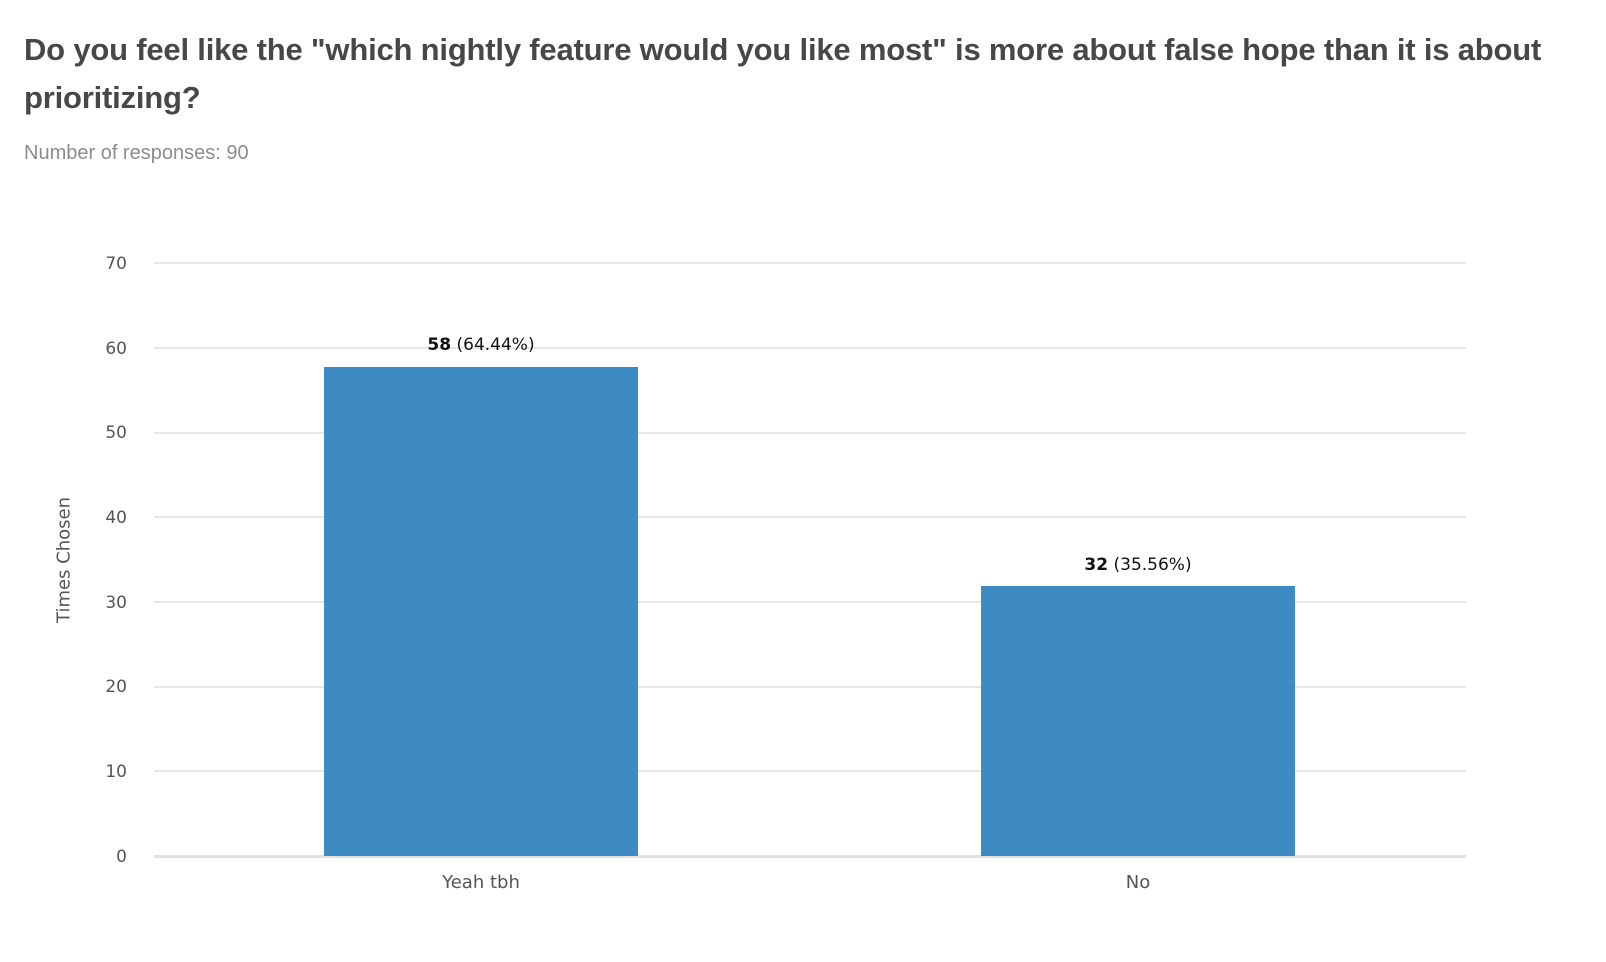  I want to click on bar-no, so click(1138, 721).